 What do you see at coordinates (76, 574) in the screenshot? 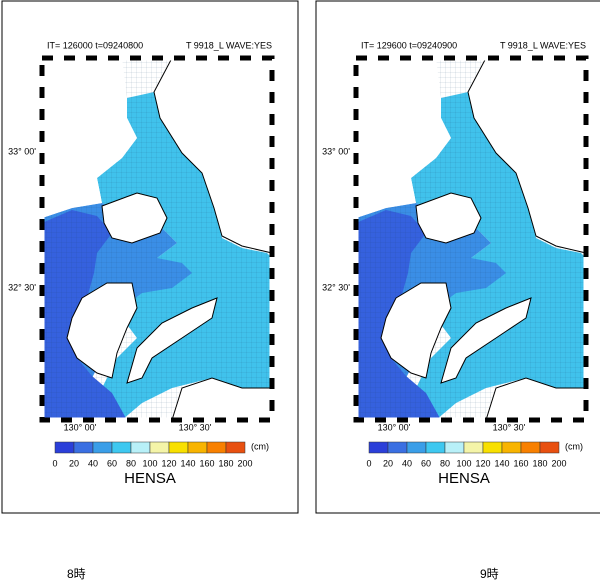
I see `caption: 8時` at bounding box center [76, 574].